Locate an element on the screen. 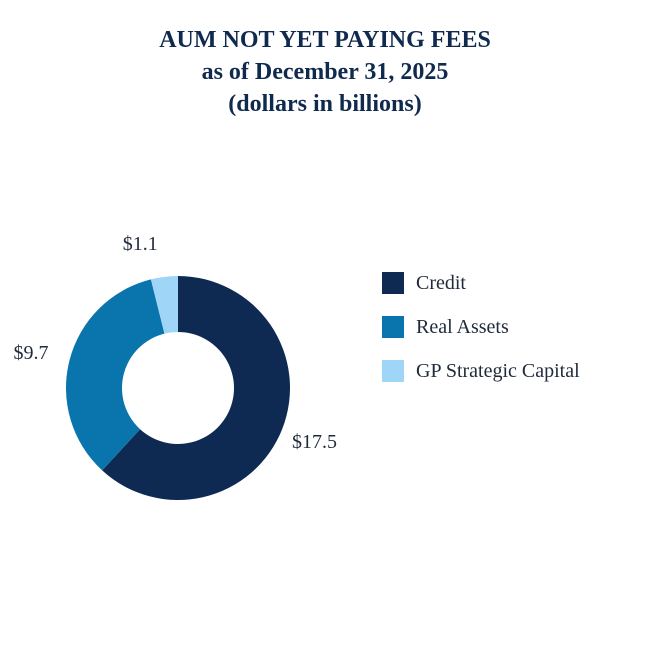  slice-gp-strategic-capital is located at coordinates (164, 305).